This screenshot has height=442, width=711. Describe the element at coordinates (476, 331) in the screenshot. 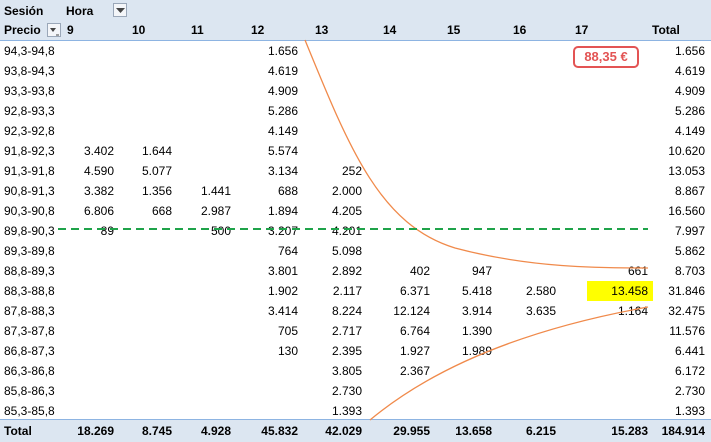

I see `table-cell: 1.390` at that location.